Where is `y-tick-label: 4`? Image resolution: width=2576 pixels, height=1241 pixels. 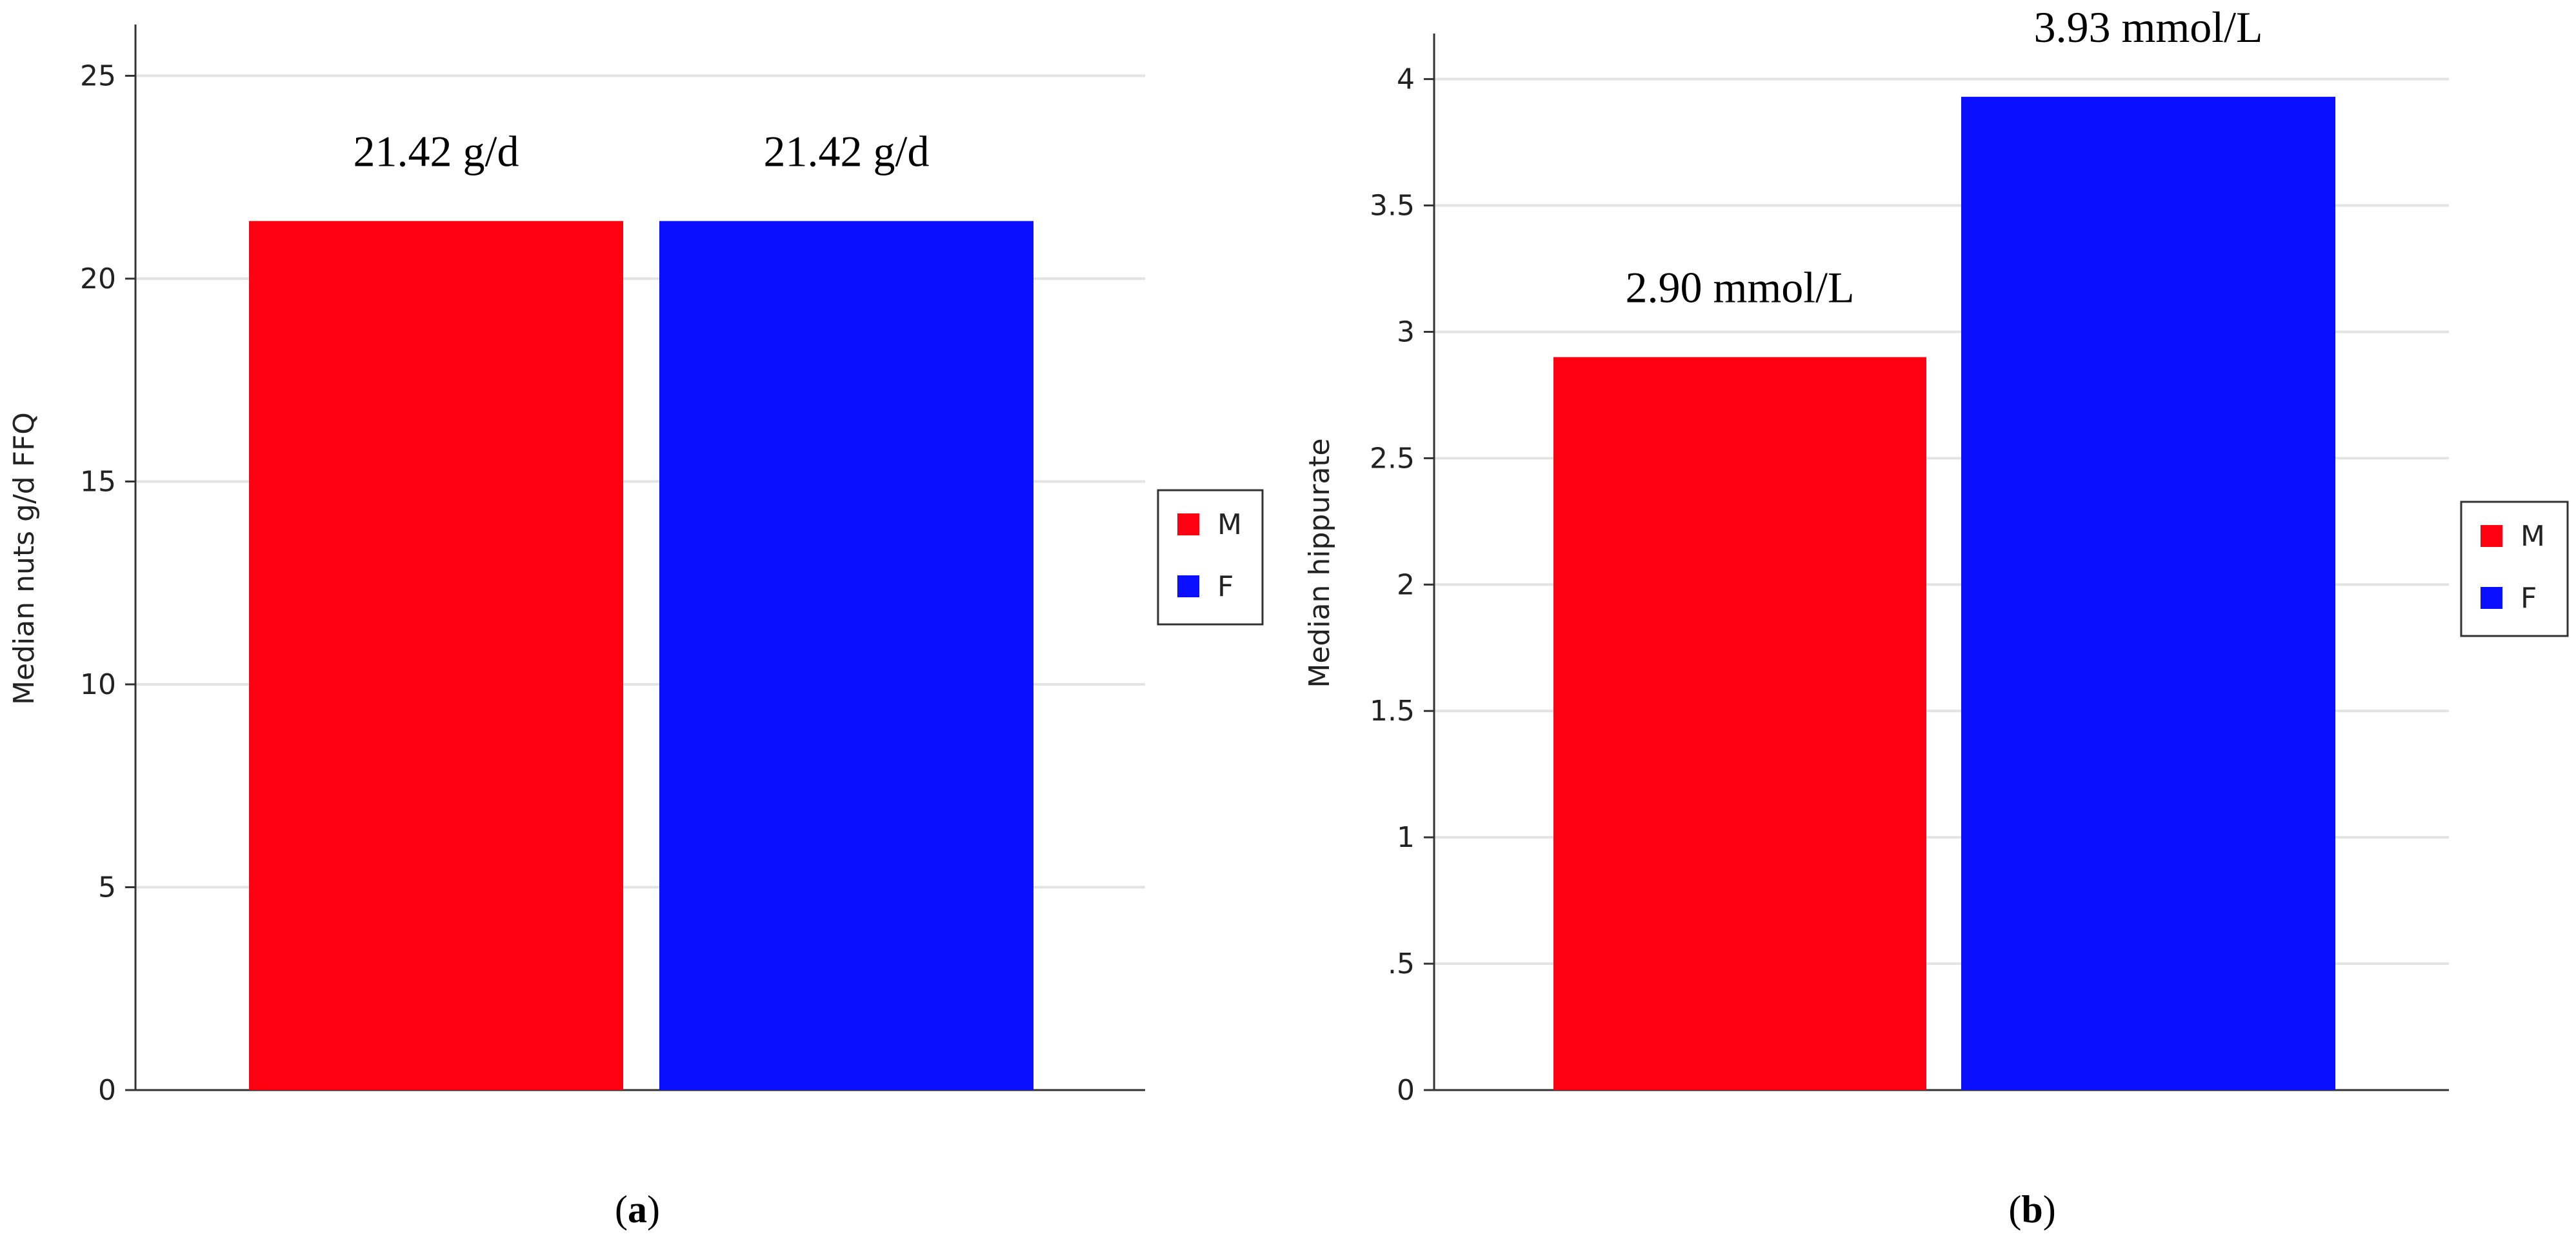
y-tick-label: 4 is located at coordinates (1406, 79).